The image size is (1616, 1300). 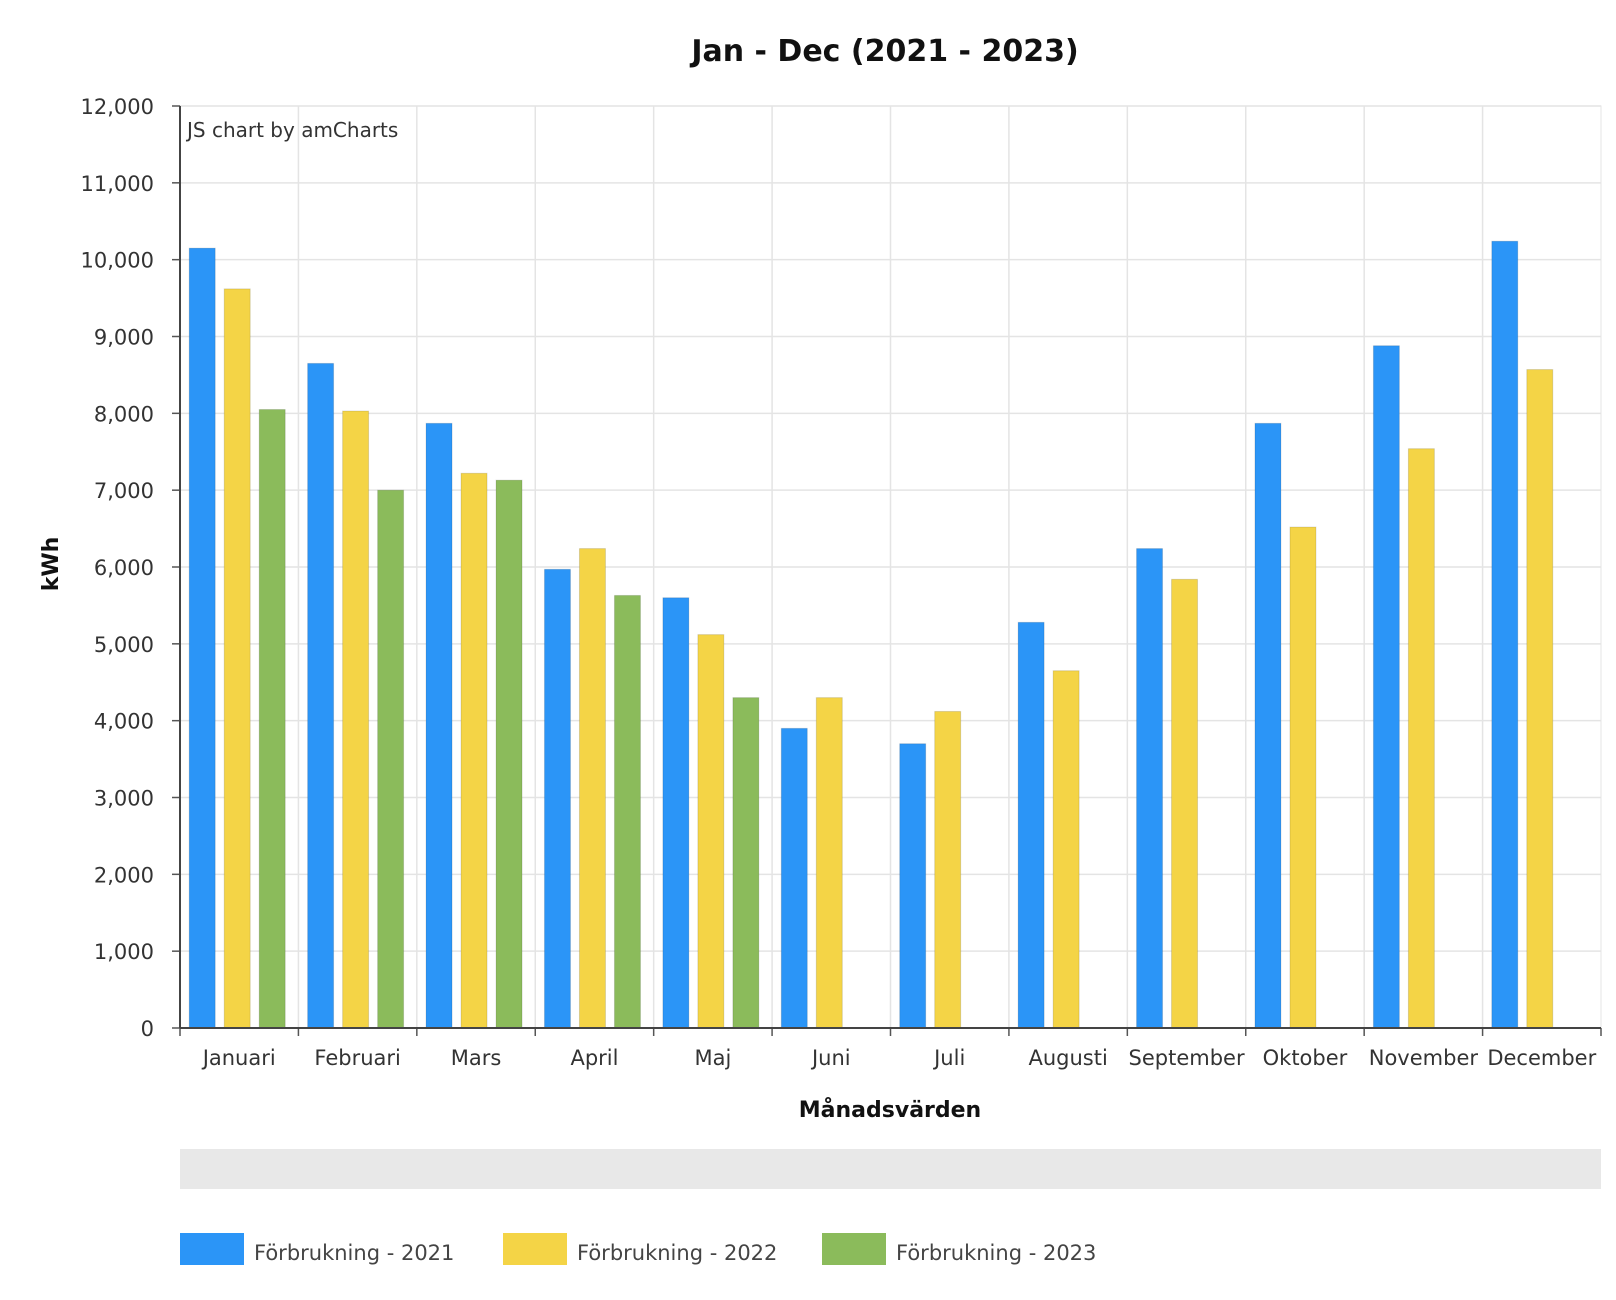 What do you see at coordinates (124, 875) in the screenshot?
I see `y-tick-label: 2,000` at bounding box center [124, 875].